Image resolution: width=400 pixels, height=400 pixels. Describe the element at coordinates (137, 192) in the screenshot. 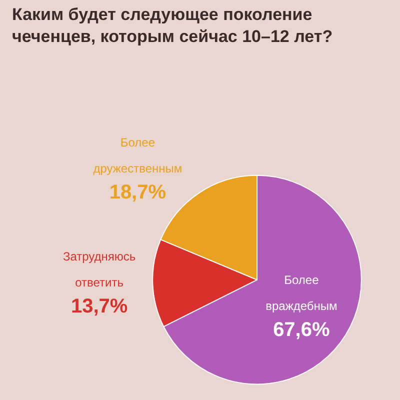

I see `data-label: 18,7%` at that location.